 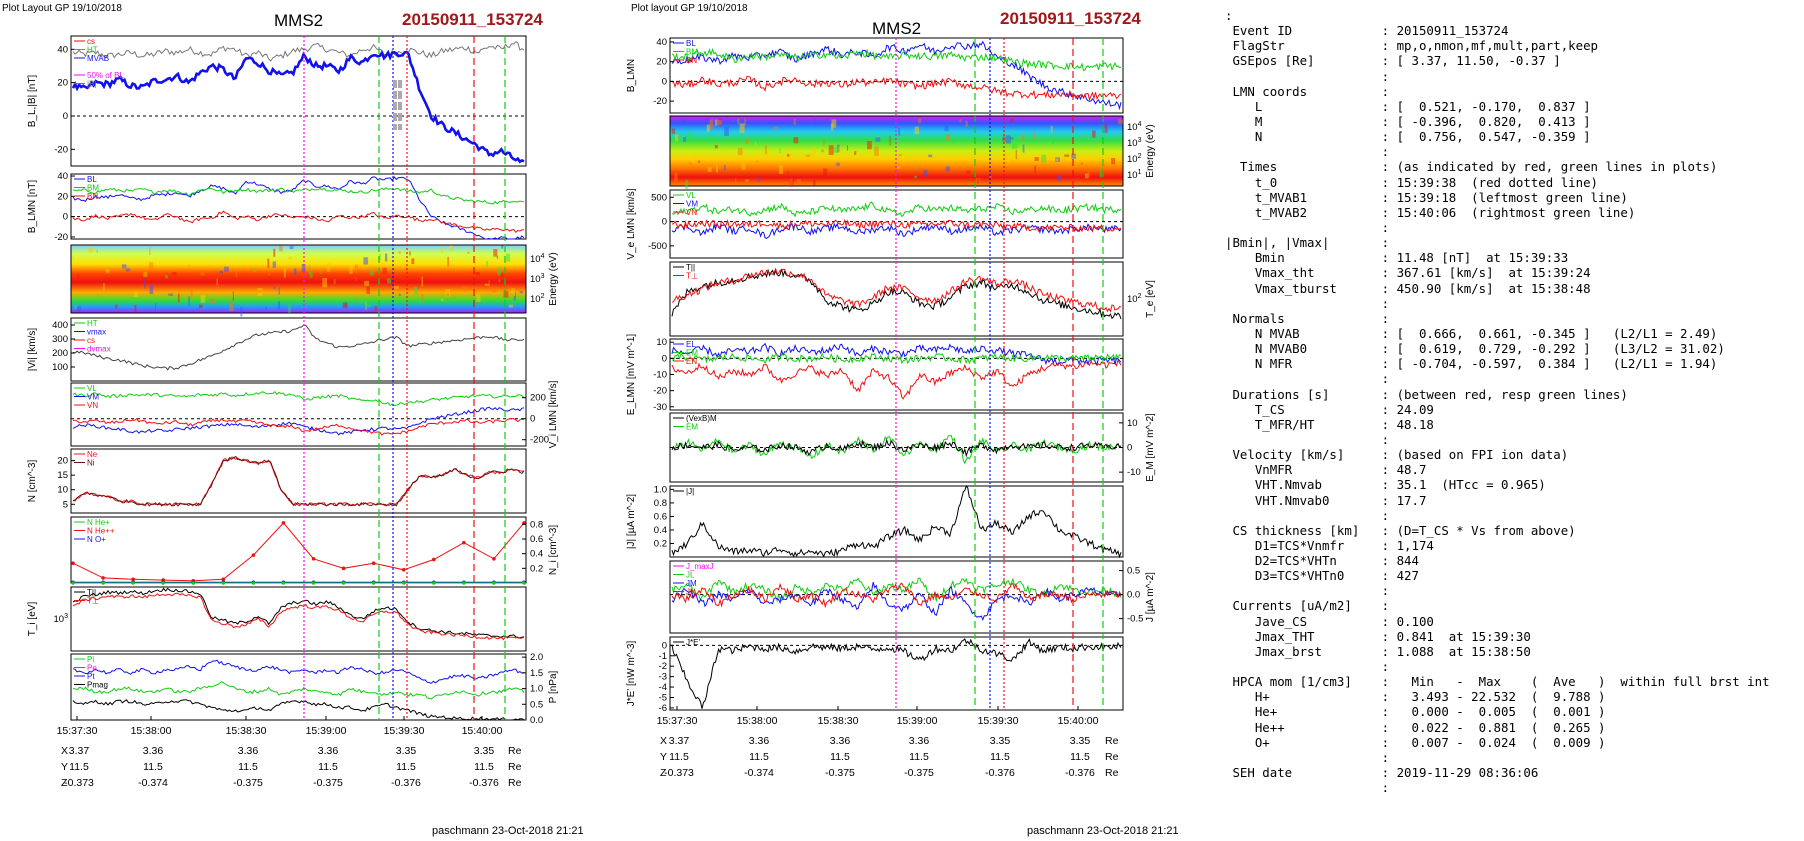 I want to click on left-ylabel-7: N_i [cm^-3], so click(x=553, y=550).